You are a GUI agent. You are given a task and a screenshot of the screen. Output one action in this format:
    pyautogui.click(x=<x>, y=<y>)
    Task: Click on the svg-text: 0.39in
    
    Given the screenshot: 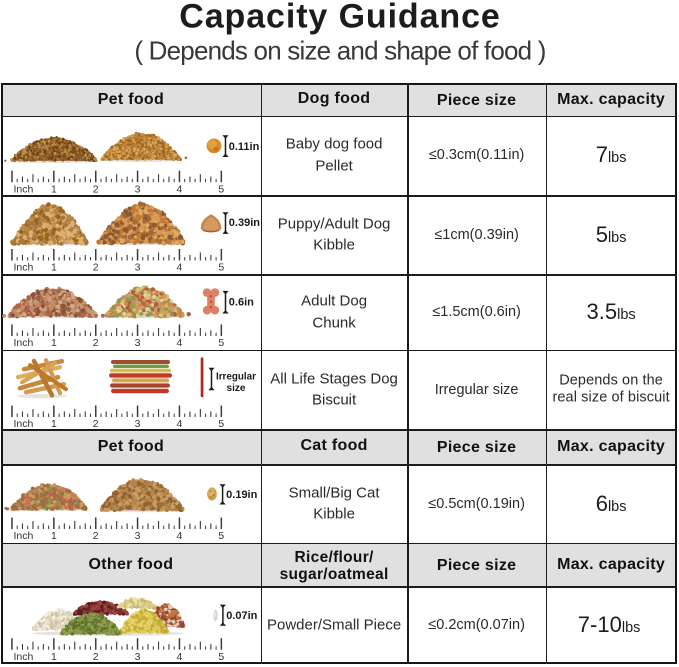 What is the action you would take?
    pyautogui.click(x=244, y=223)
    